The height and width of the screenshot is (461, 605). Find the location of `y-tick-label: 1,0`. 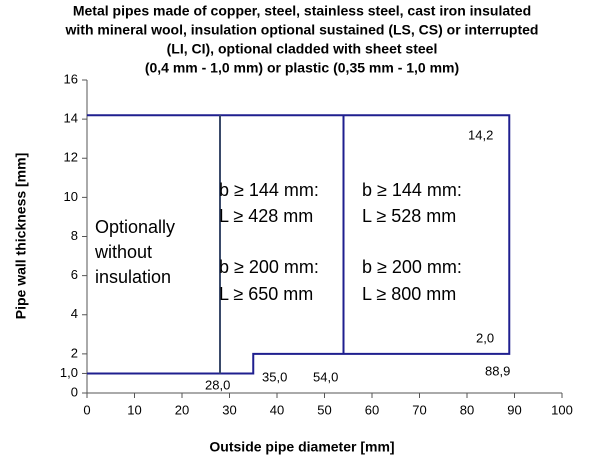

y-tick-label: 1,0 is located at coordinates (69, 372).